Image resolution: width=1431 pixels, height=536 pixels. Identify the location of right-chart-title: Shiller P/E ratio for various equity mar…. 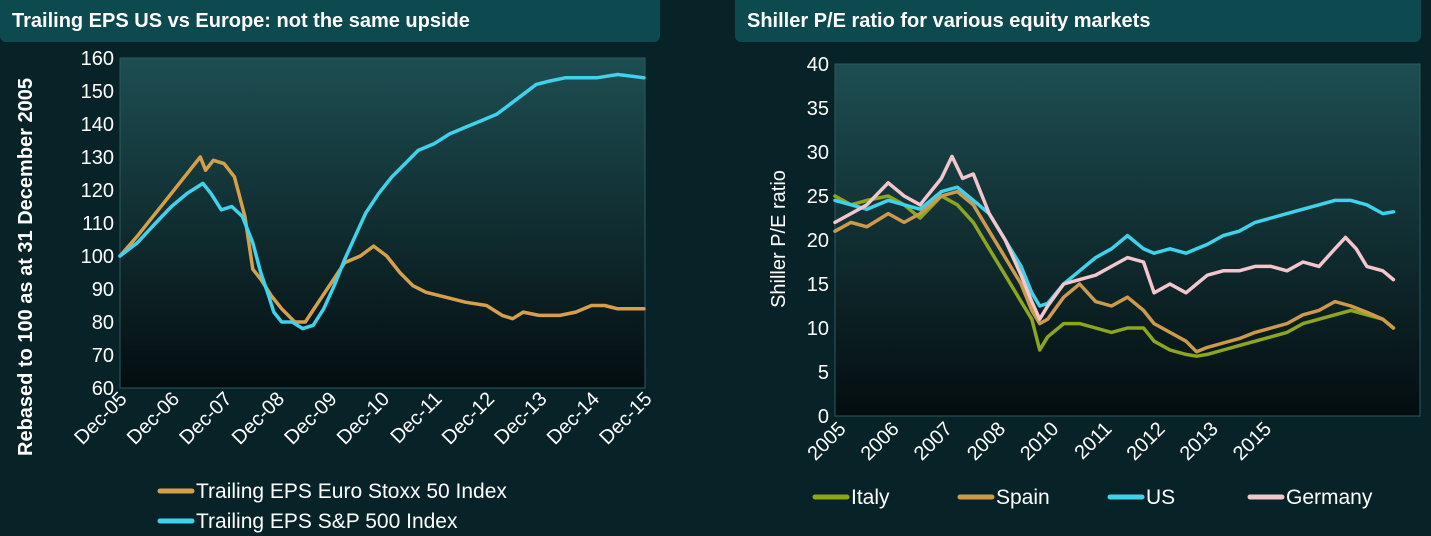
(1078, 21).